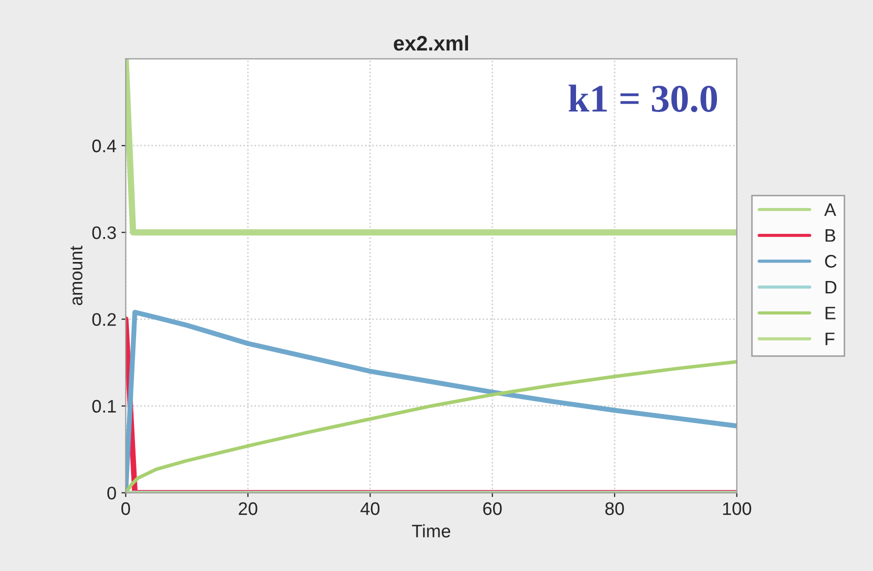  I want to click on legend-label: F, so click(830, 339).